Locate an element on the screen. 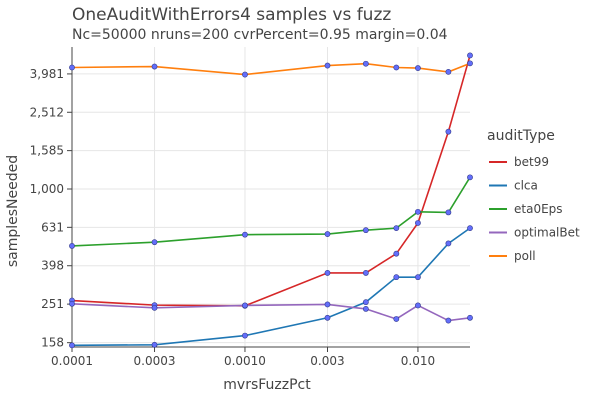  series-poll is located at coordinates (271, 69).